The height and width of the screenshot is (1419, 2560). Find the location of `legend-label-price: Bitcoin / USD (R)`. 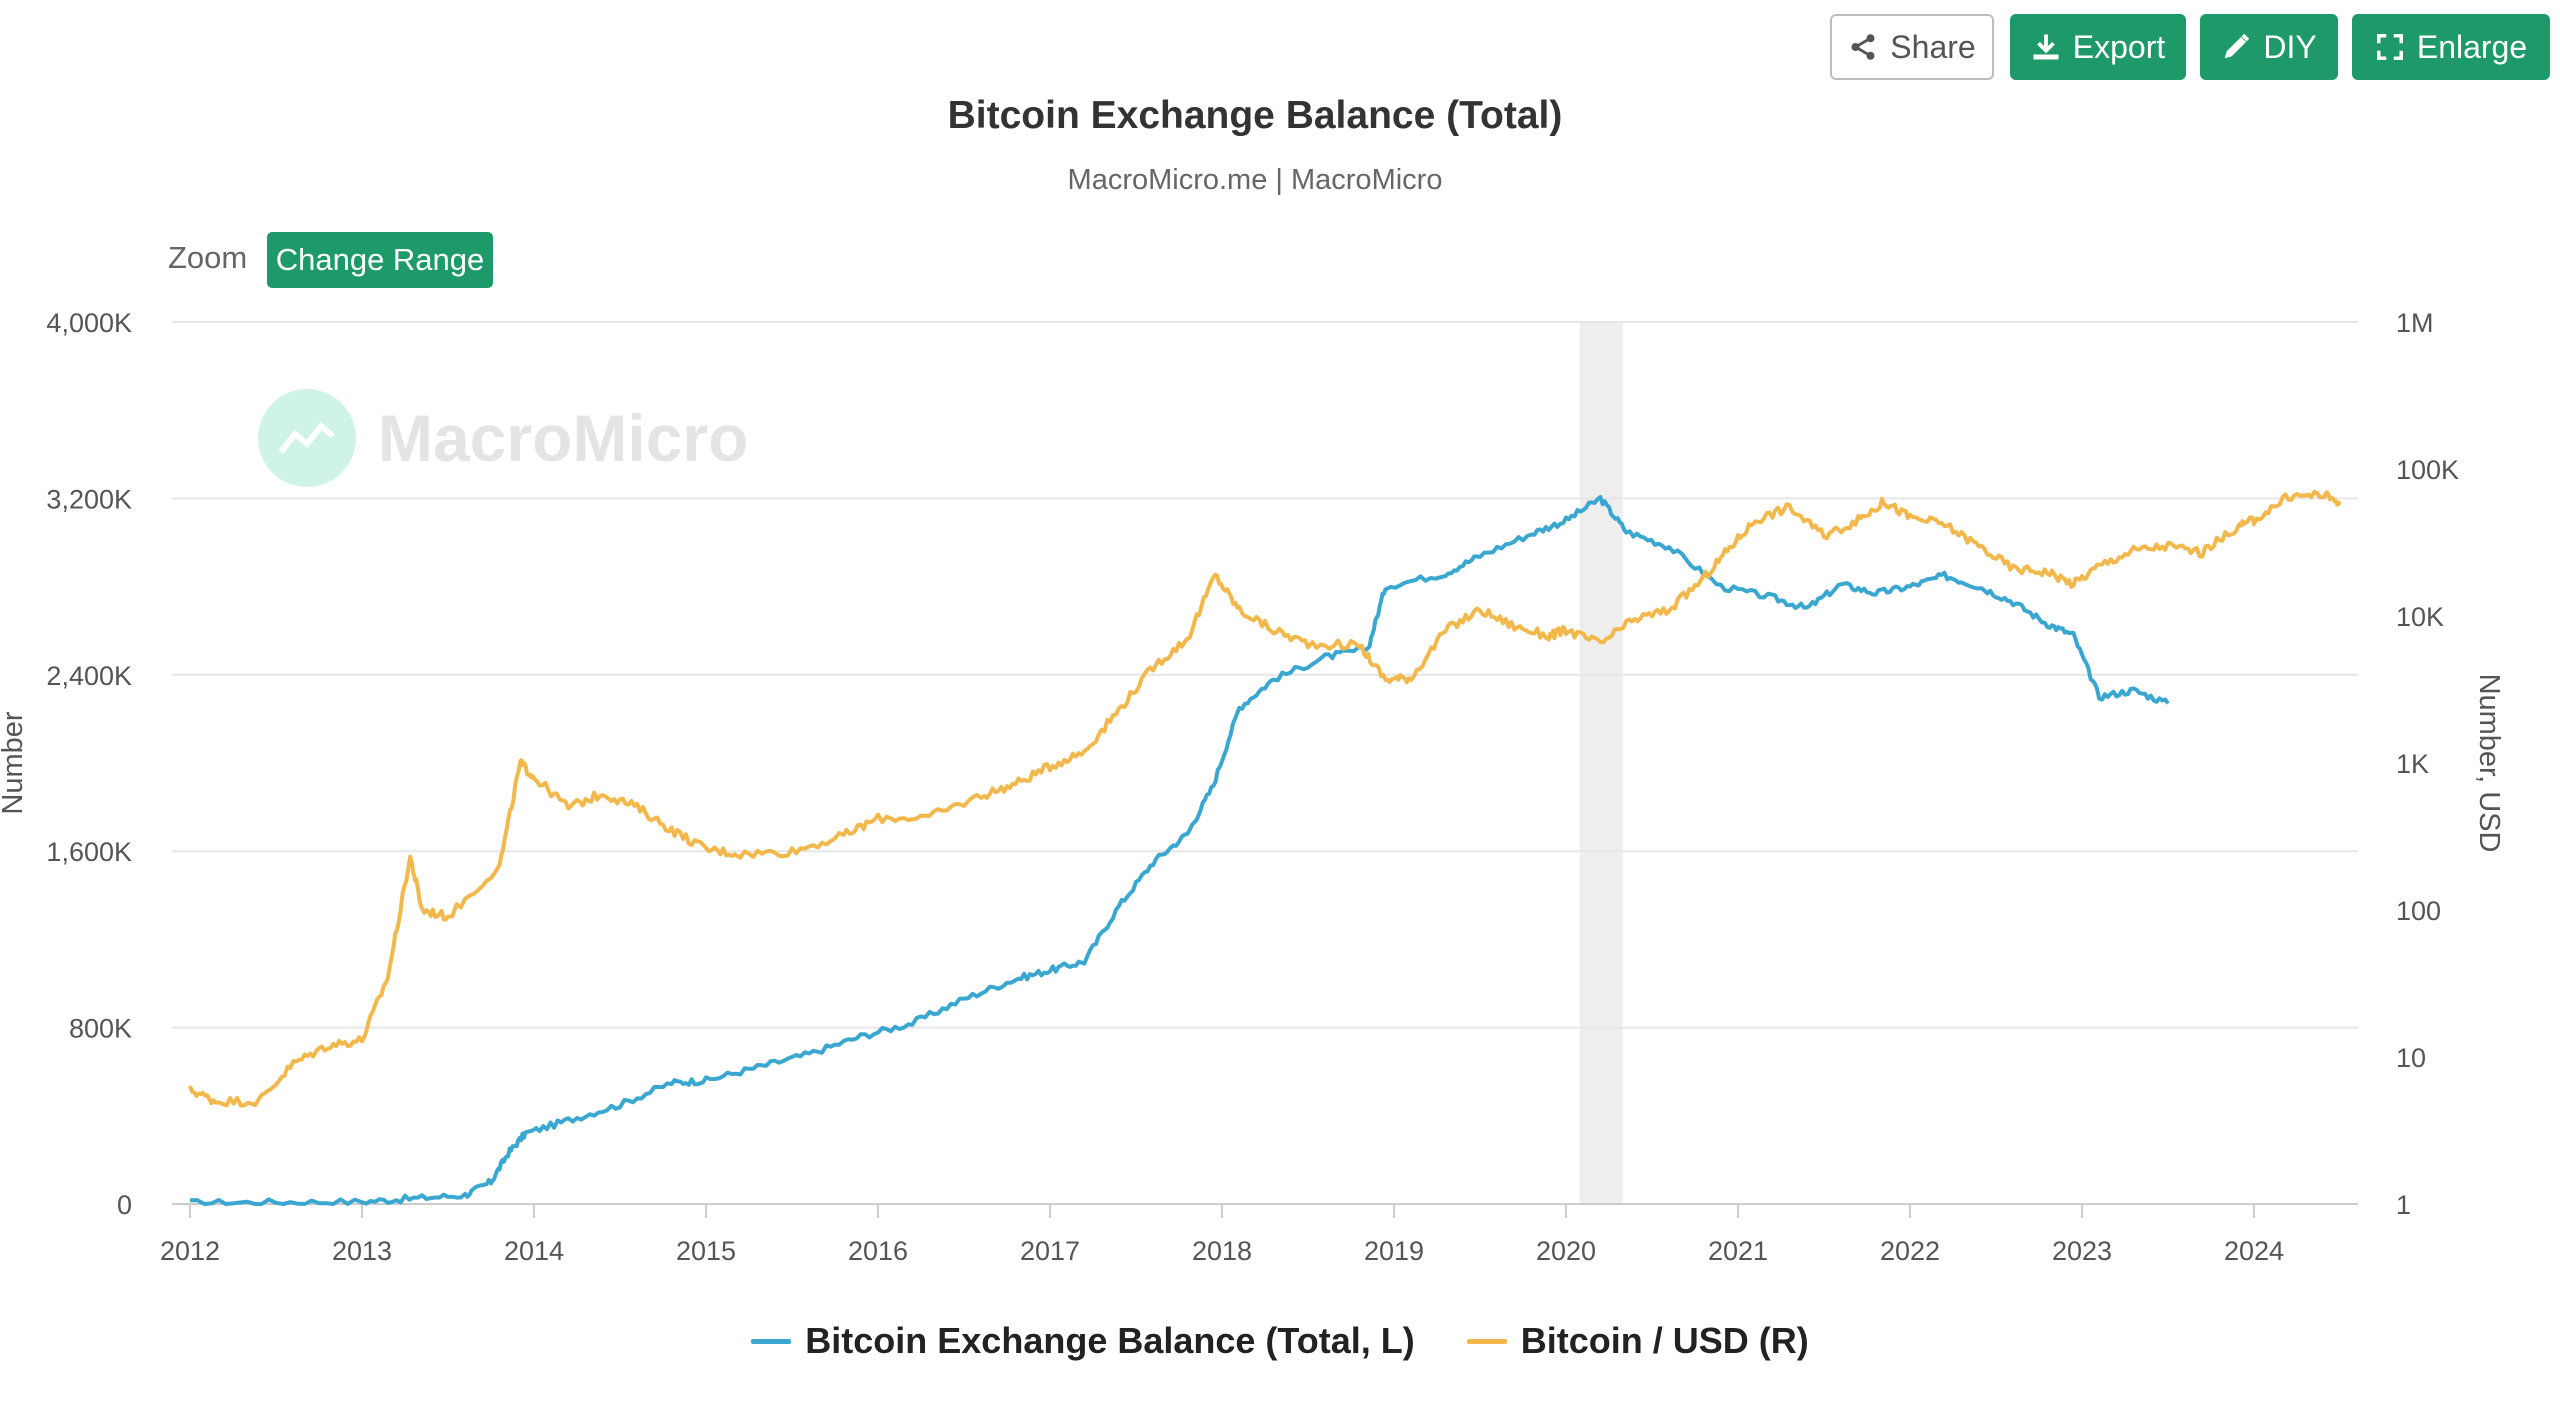

legend-label-price: Bitcoin / USD (R) is located at coordinates (1664, 1340).